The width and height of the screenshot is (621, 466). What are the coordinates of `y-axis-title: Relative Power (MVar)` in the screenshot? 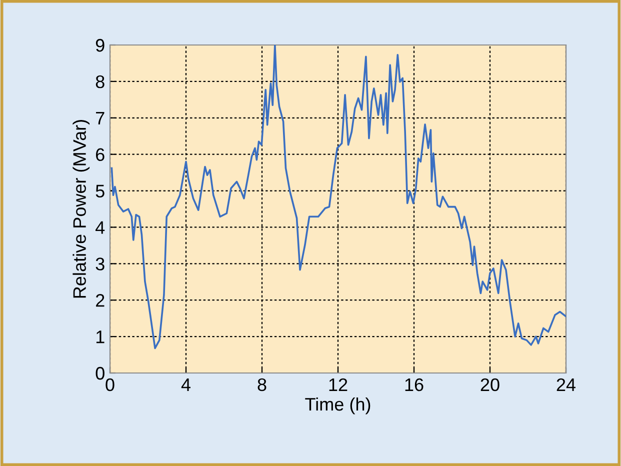 It's located at (81, 209).